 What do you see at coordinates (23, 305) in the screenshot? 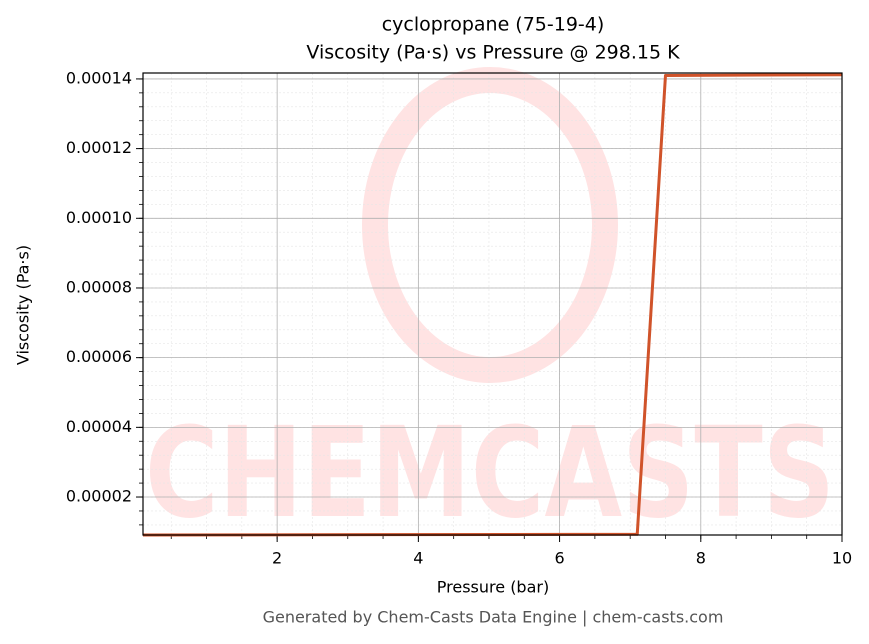
I see `y-axis-label: Viscosity (Pa·s)` at bounding box center [23, 305].